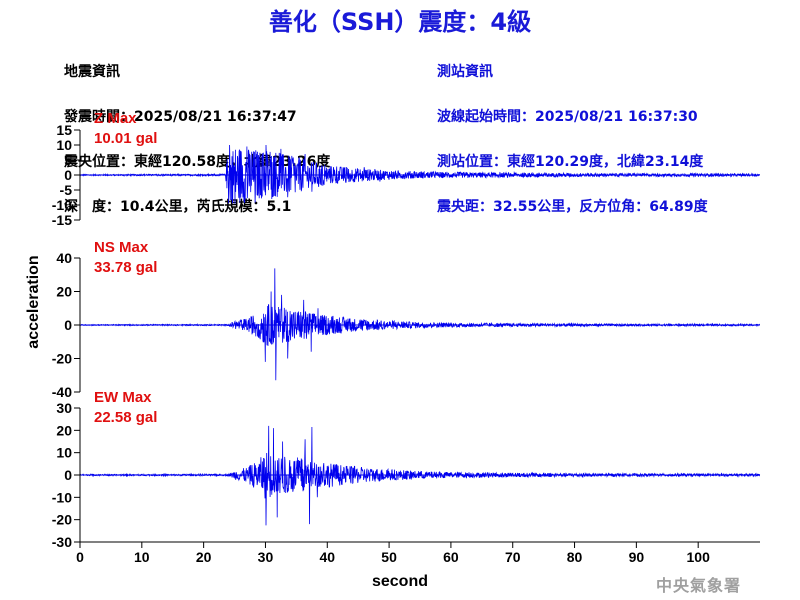 The width and height of the screenshot is (800, 600). I want to click on max-value: 33.78 gal, so click(125, 267).